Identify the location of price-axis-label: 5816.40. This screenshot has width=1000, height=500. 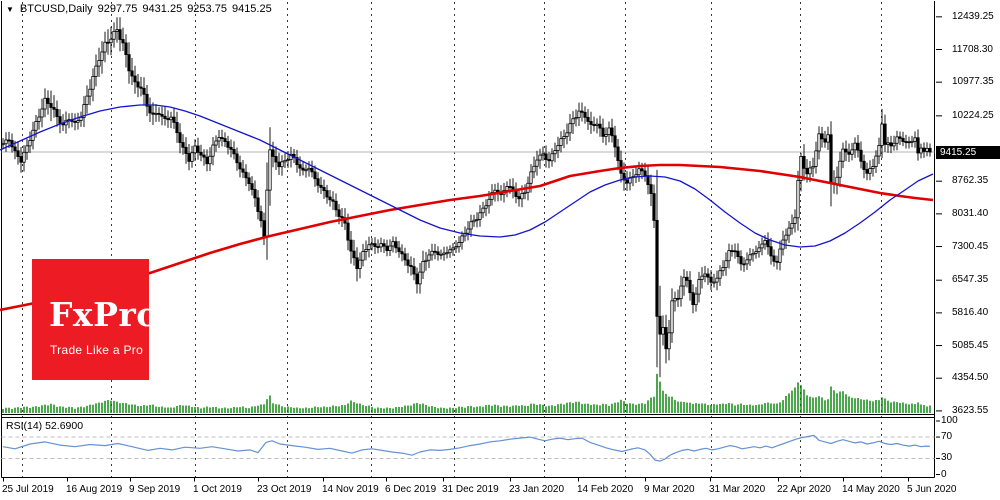
(970, 312).